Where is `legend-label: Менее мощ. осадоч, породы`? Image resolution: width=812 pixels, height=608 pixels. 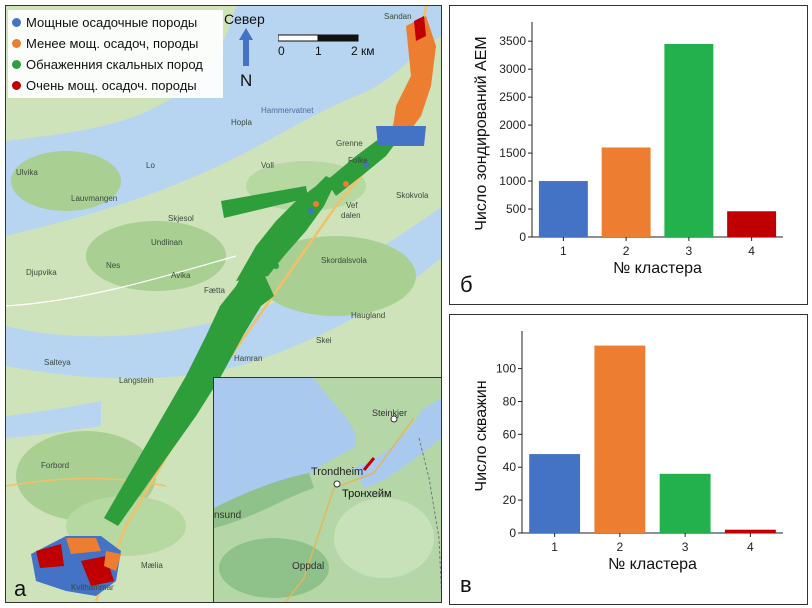
legend-label: Менее мощ. осадоч, породы is located at coordinates (112, 43).